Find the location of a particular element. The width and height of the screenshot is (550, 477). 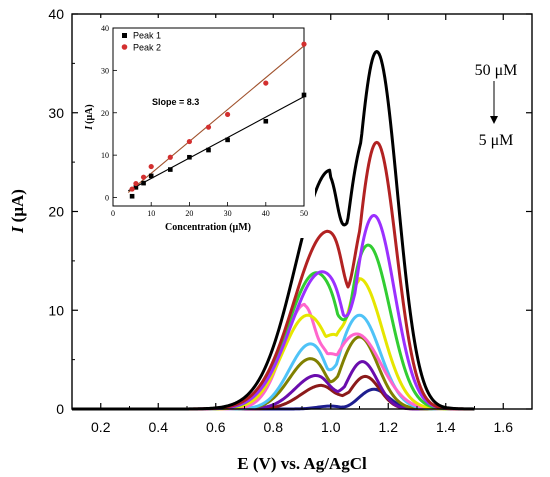

main-y-axis-title: I (μA) is located at coordinates (17, 211).